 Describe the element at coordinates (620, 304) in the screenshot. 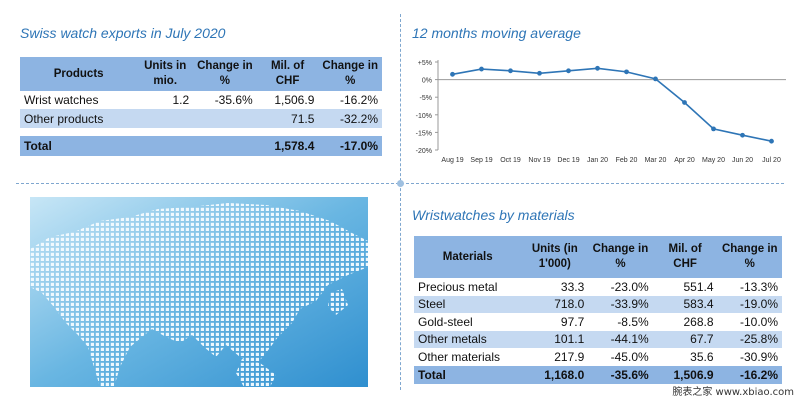

I see `row-change-units: -33.9%` at that location.